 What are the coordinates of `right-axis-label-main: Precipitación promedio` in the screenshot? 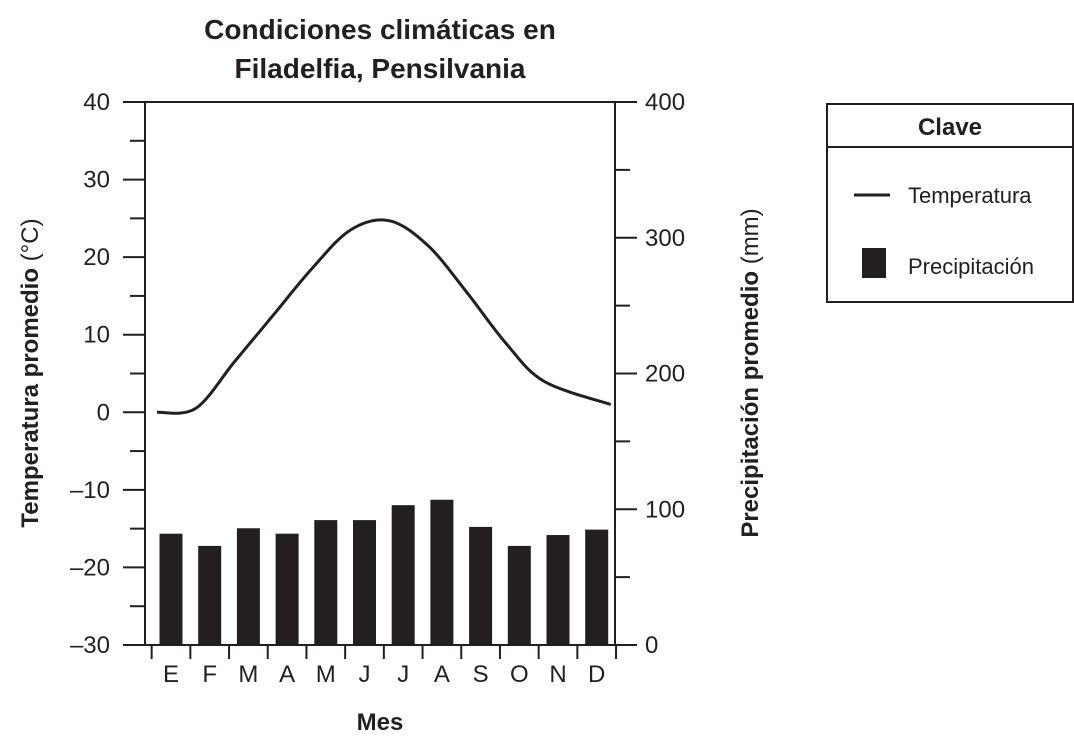 It's located at (750, 404).